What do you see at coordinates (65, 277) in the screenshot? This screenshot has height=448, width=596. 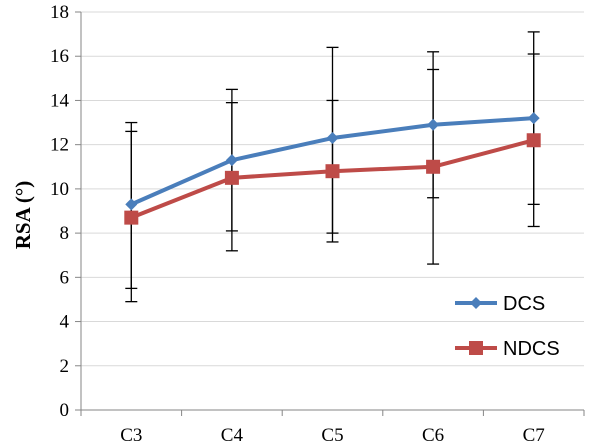 I see `y-tick-label: 6` at bounding box center [65, 277].